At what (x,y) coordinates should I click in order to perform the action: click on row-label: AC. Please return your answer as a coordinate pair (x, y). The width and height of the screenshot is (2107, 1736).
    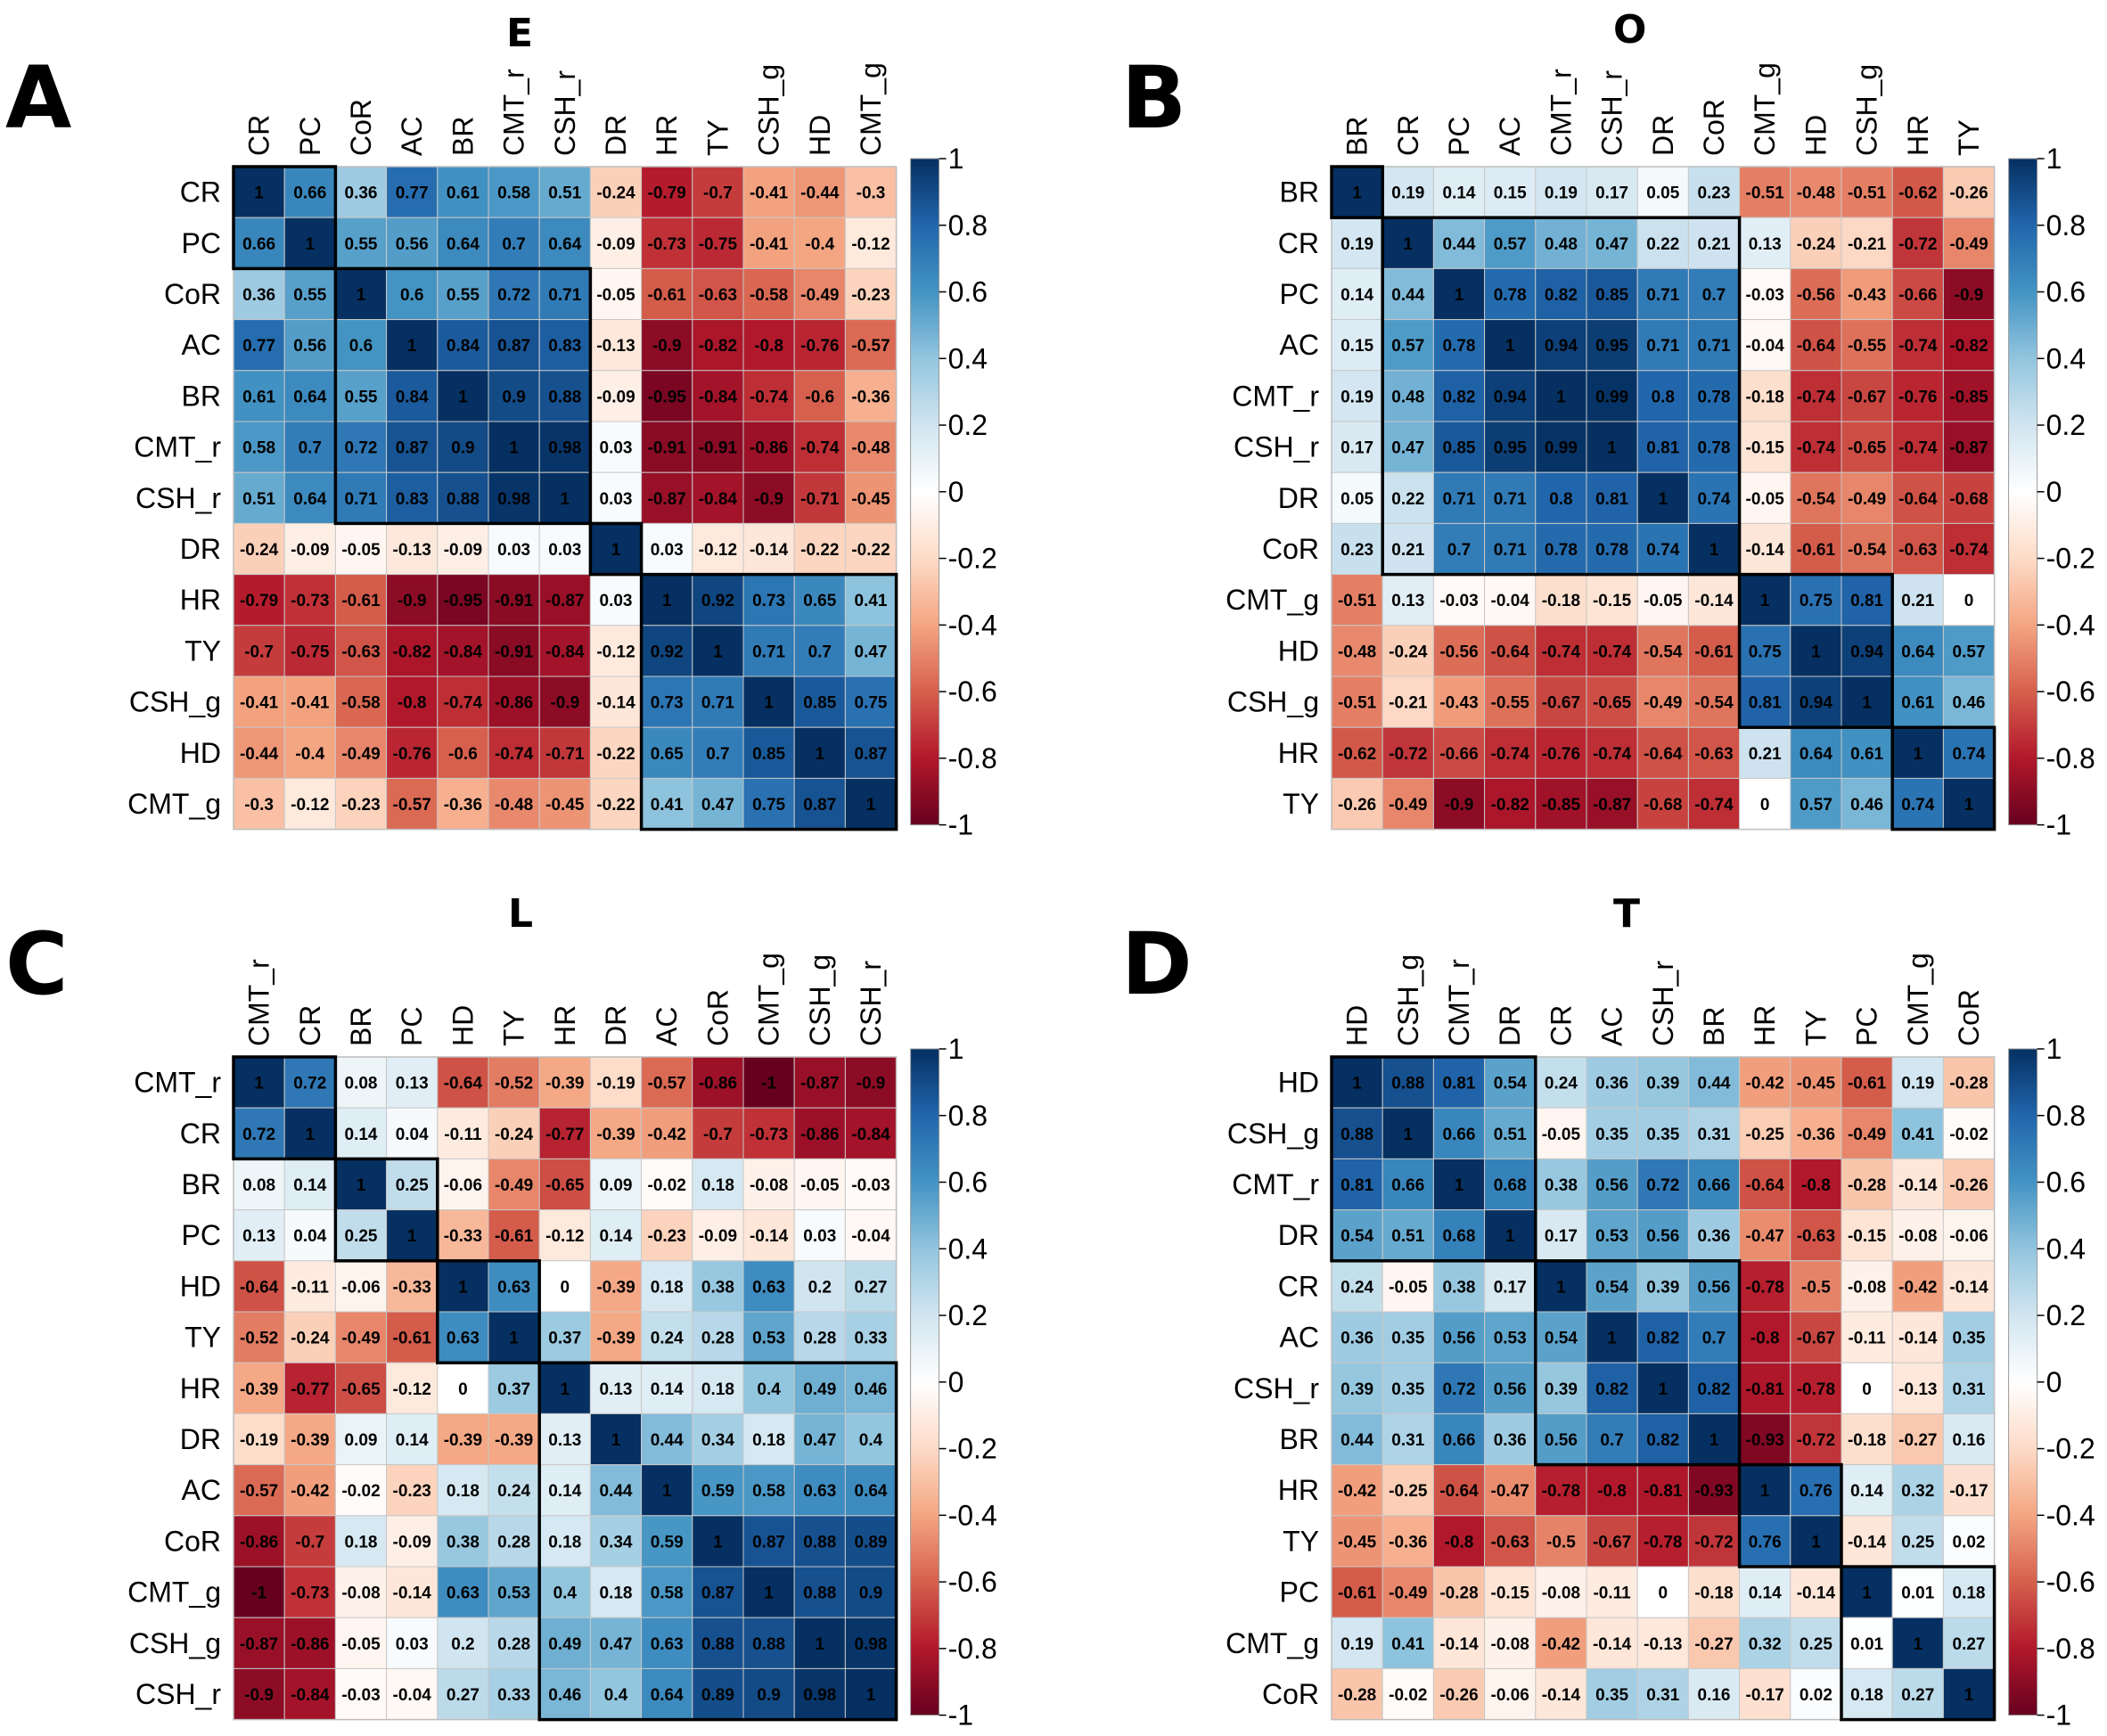
    Looking at the image, I should click on (1299, 345).